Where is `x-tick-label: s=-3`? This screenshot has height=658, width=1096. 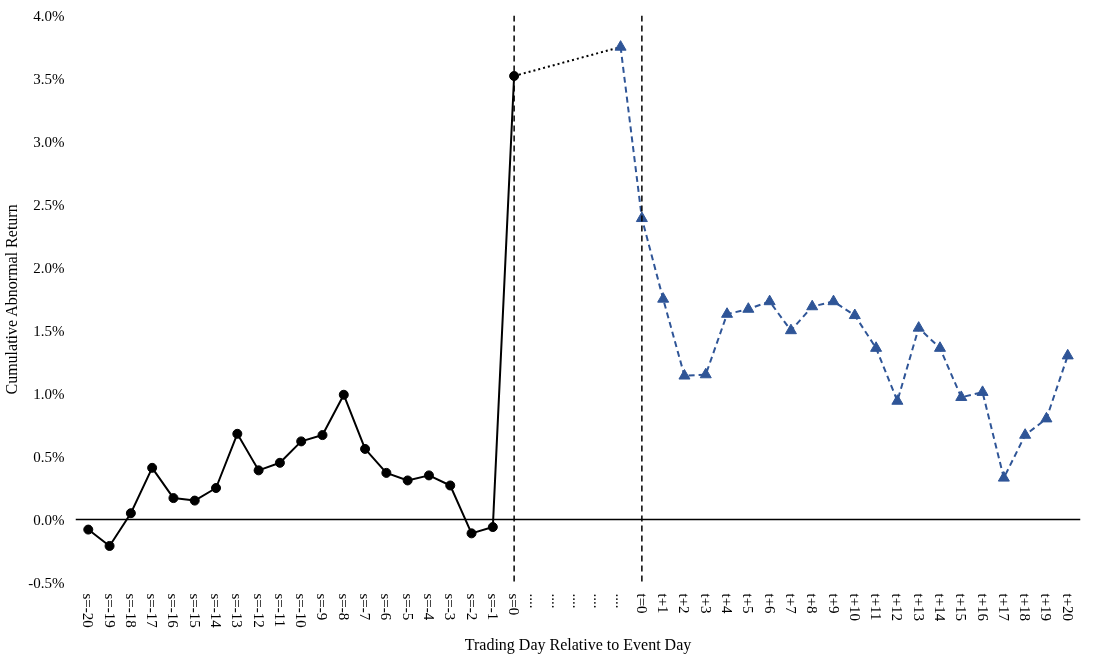 x-tick-label: s=-3 is located at coordinates (450, 607).